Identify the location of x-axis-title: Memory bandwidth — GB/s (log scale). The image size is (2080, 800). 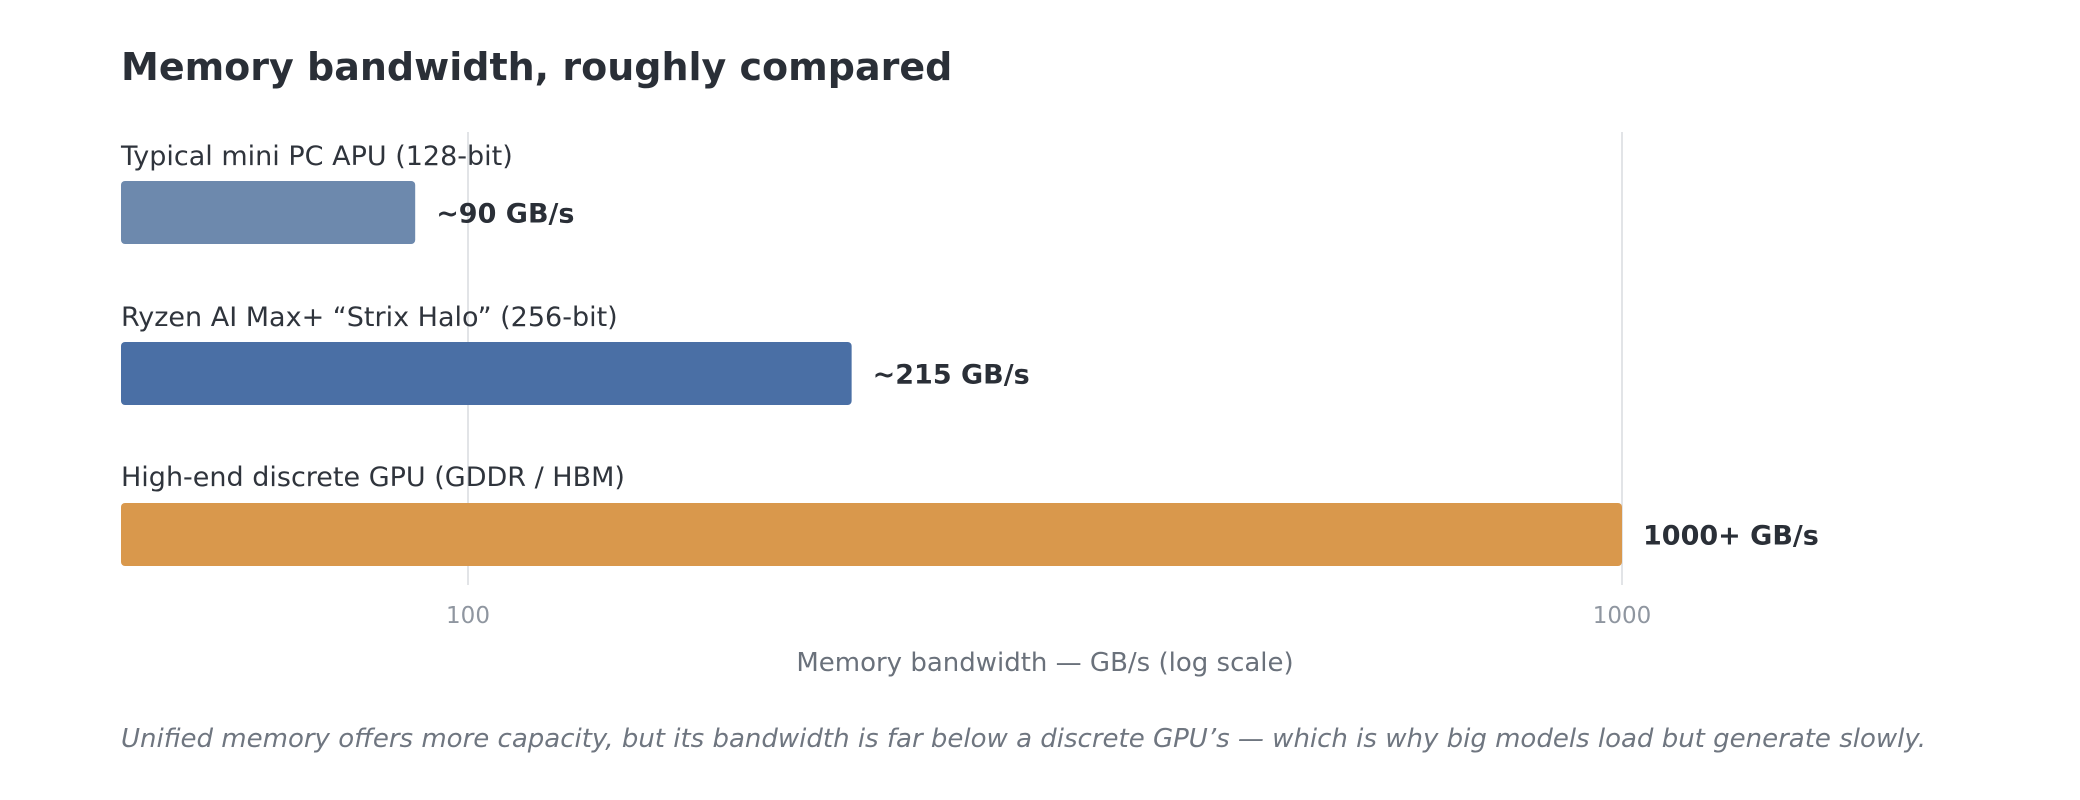
(1044, 663).